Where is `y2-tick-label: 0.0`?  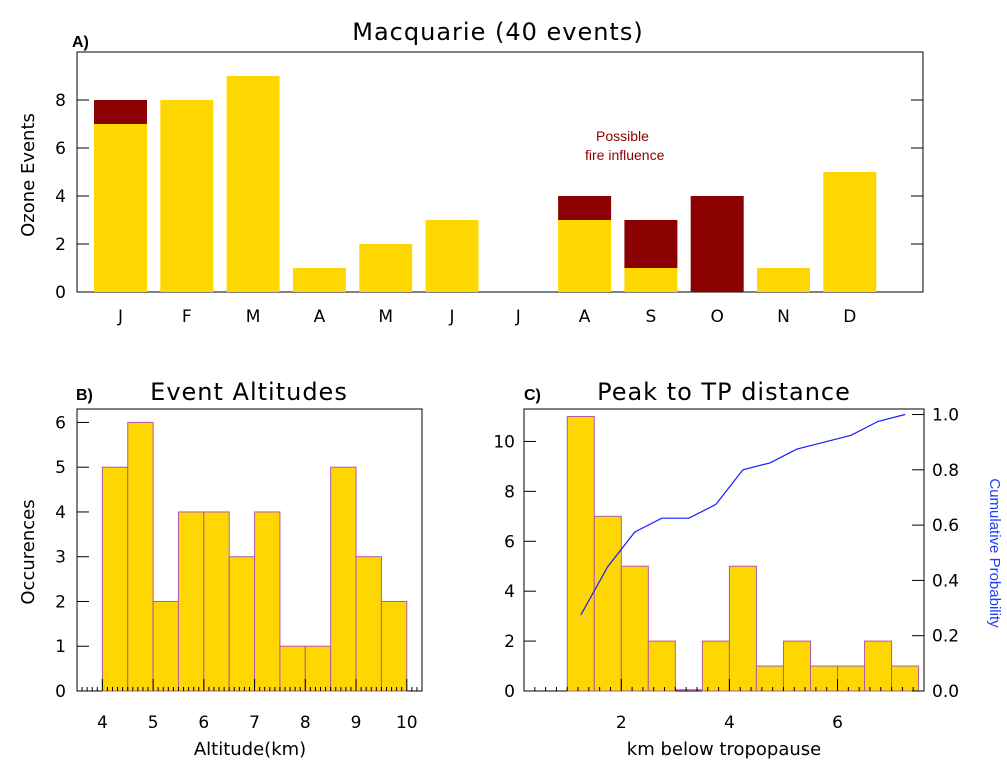
y2-tick-label: 0.0 is located at coordinates (945, 692).